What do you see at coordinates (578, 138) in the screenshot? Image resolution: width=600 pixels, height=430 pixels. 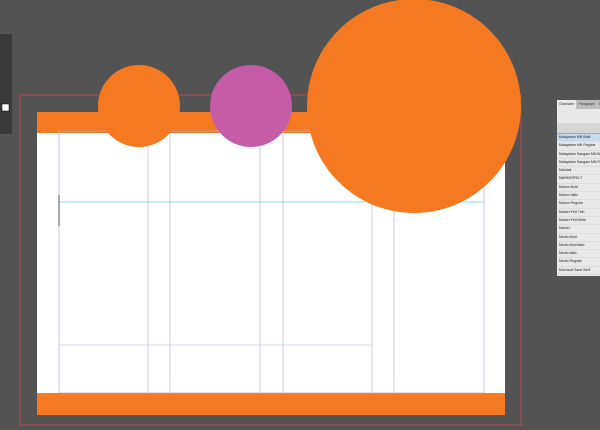 I see `font-item: Malayalam MN Bold` at bounding box center [578, 138].